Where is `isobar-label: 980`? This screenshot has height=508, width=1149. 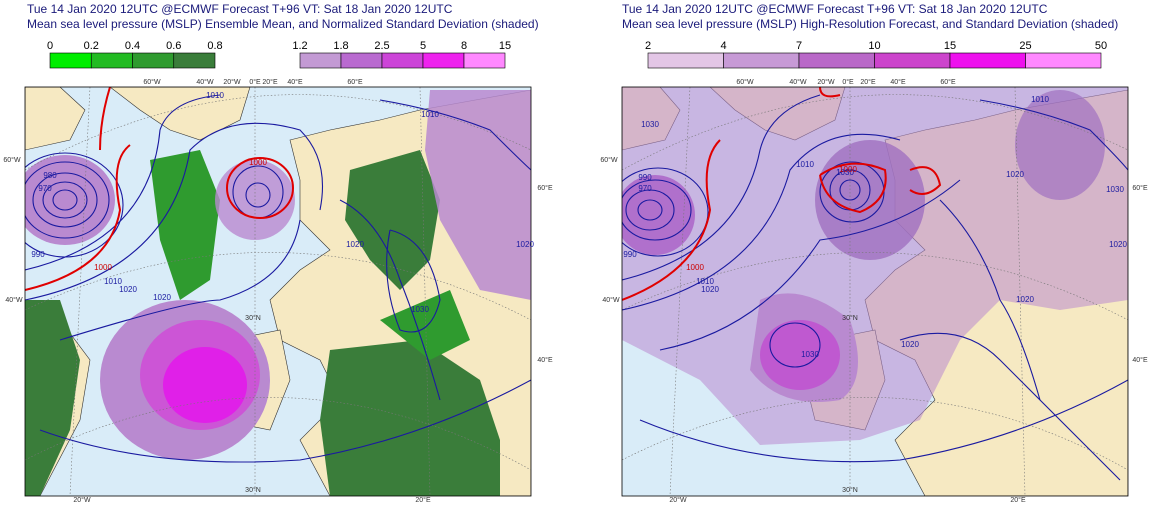
isobar-label: 980 is located at coordinates (50, 175).